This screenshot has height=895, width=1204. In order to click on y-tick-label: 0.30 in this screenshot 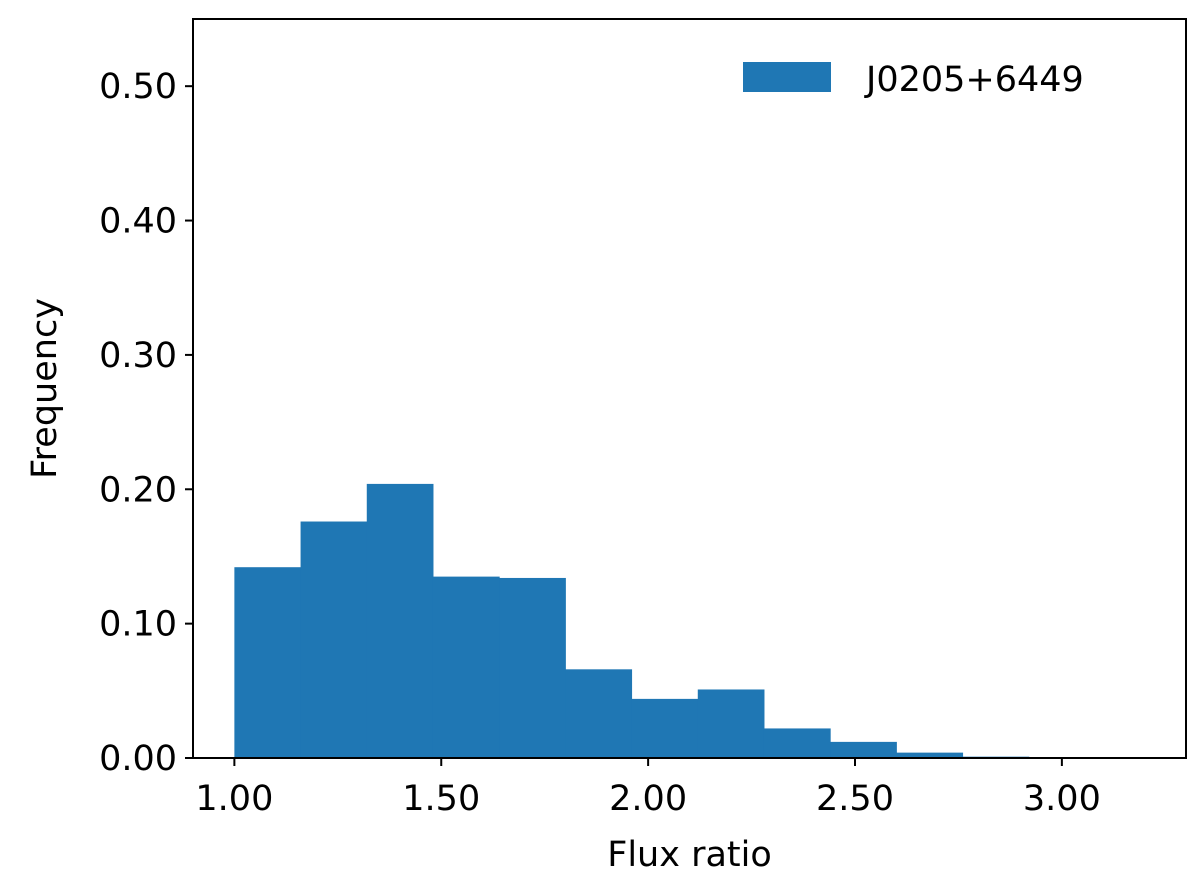, I will do `click(138, 356)`.